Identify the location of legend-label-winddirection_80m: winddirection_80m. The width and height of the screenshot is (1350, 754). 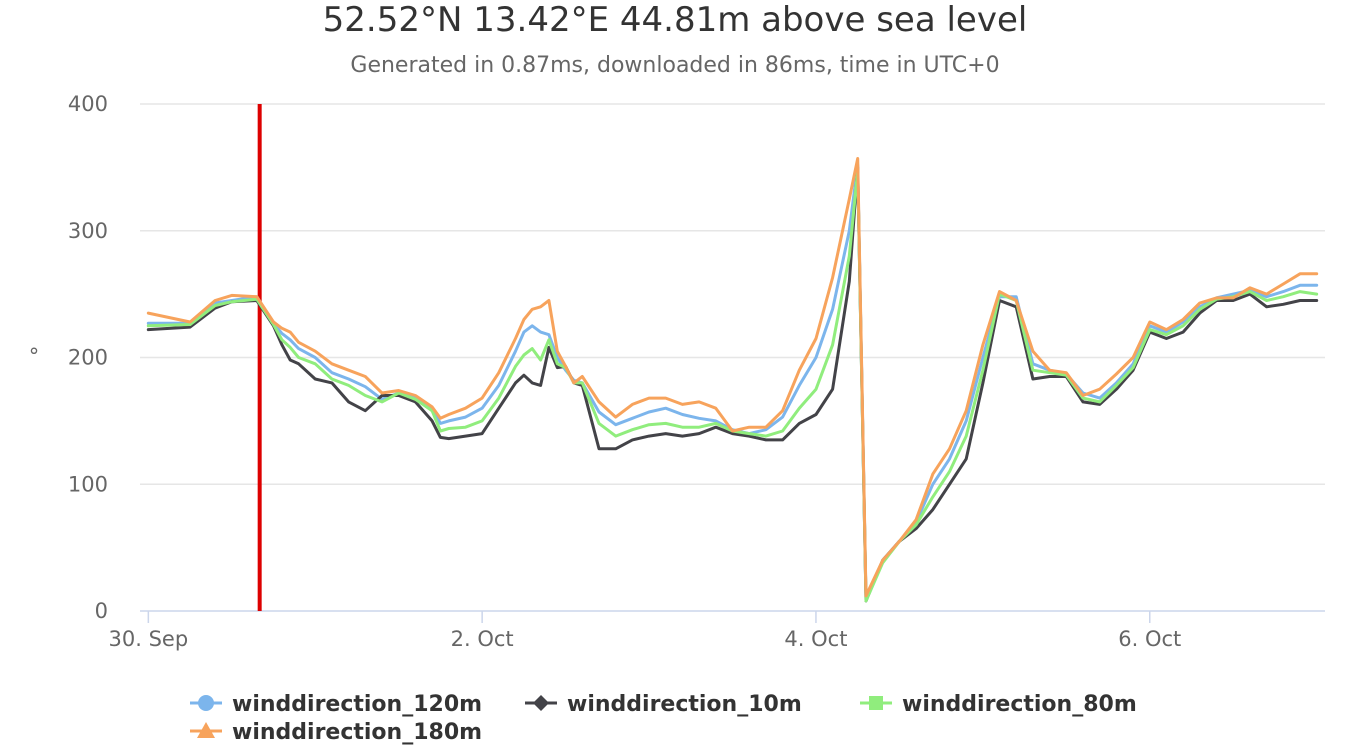
(1019, 704).